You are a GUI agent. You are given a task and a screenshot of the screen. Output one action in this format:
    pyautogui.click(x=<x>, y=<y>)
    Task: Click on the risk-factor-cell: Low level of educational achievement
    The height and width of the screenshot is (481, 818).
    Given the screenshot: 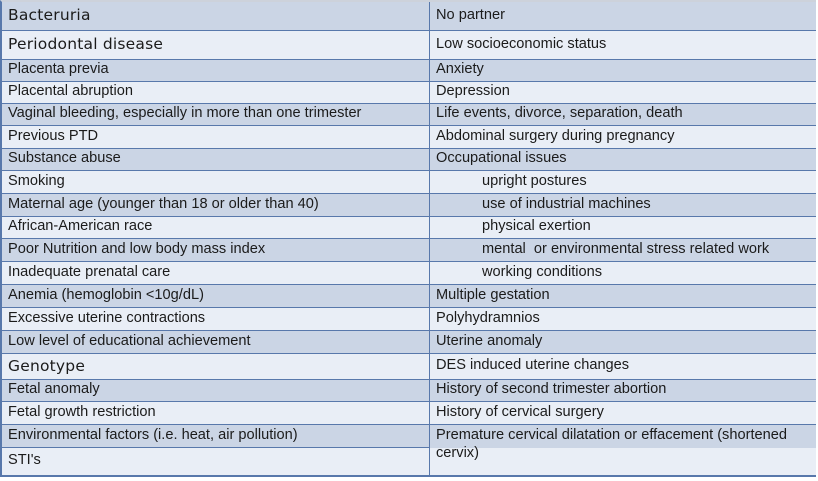 What is the action you would take?
    pyautogui.click(x=215, y=342)
    